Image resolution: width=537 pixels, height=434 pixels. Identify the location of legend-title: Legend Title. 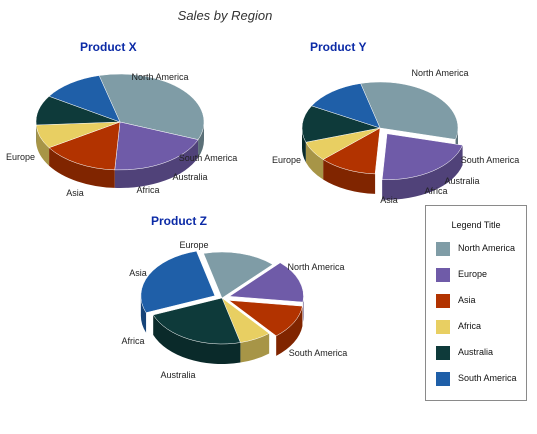
(476, 225).